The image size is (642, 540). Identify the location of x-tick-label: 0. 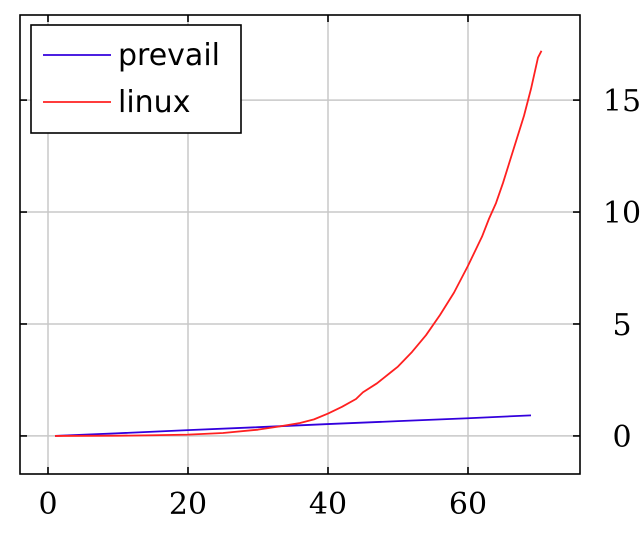
(47, 504).